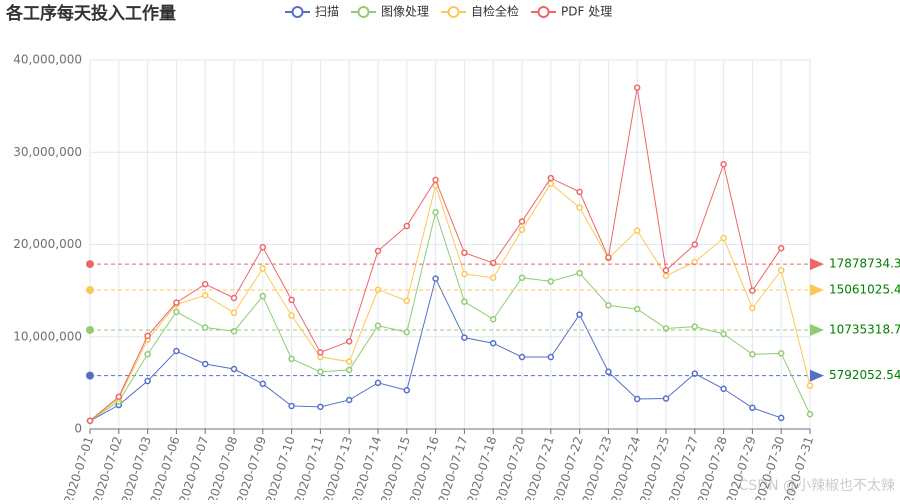 The image size is (900, 504). What do you see at coordinates (136, 467) in the screenshot?
I see `x-tick-label: 2020-07-03` at bounding box center [136, 467].